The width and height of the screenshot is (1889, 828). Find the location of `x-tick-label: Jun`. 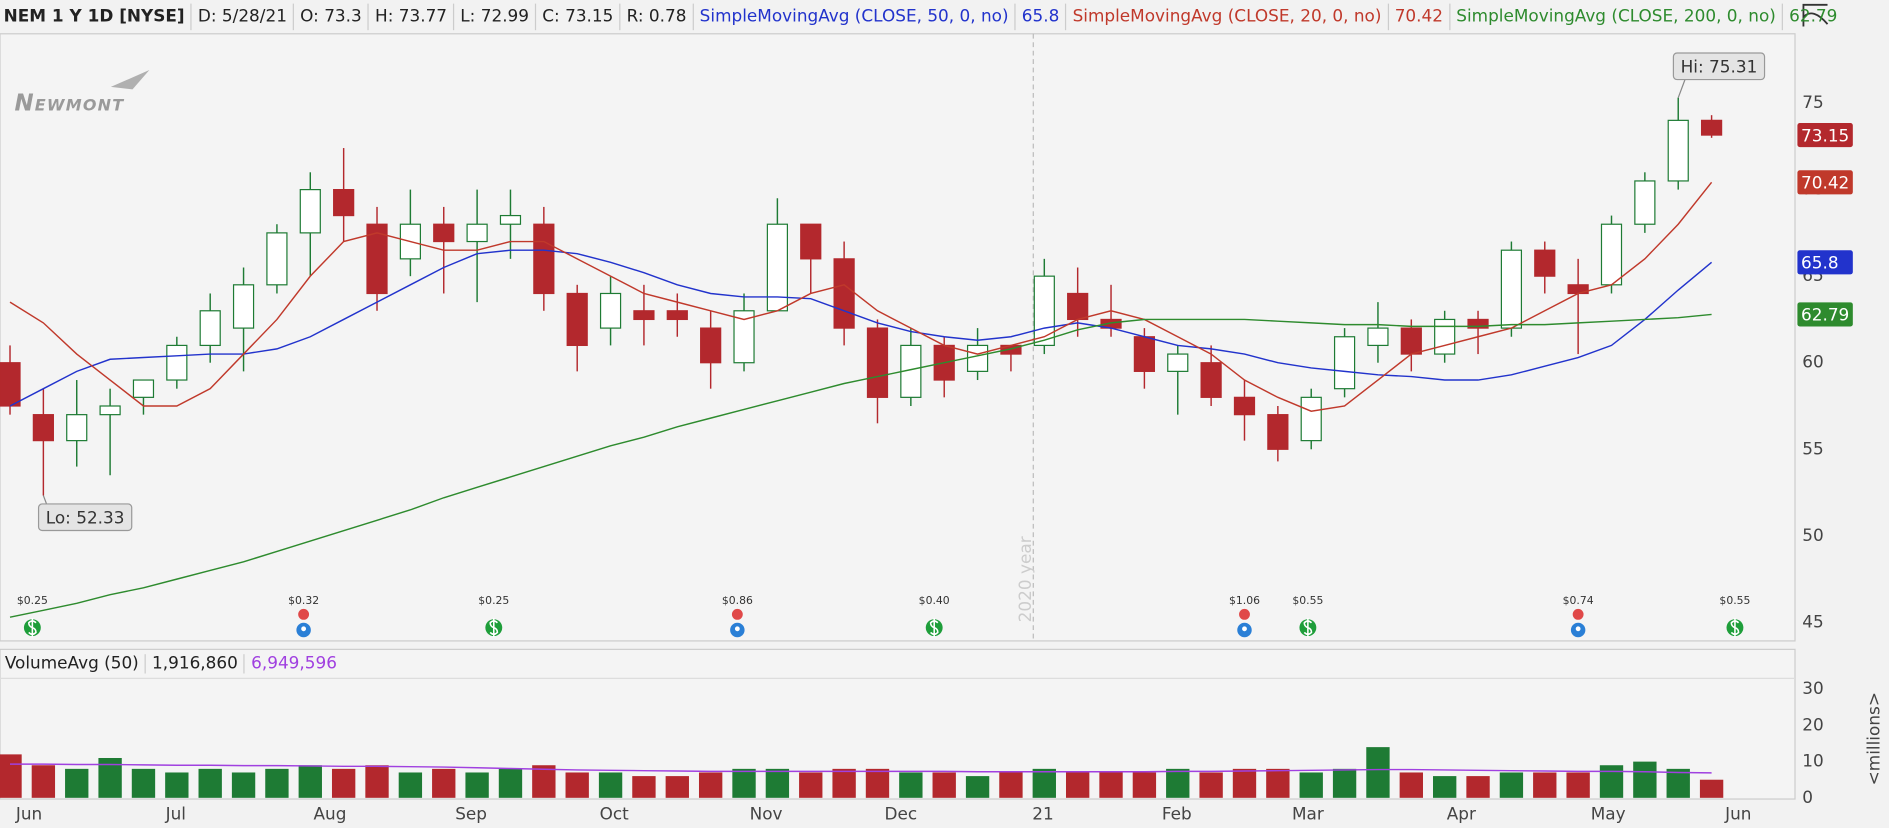

x-tick-label: Jun is located at coordinates (1737, 814).